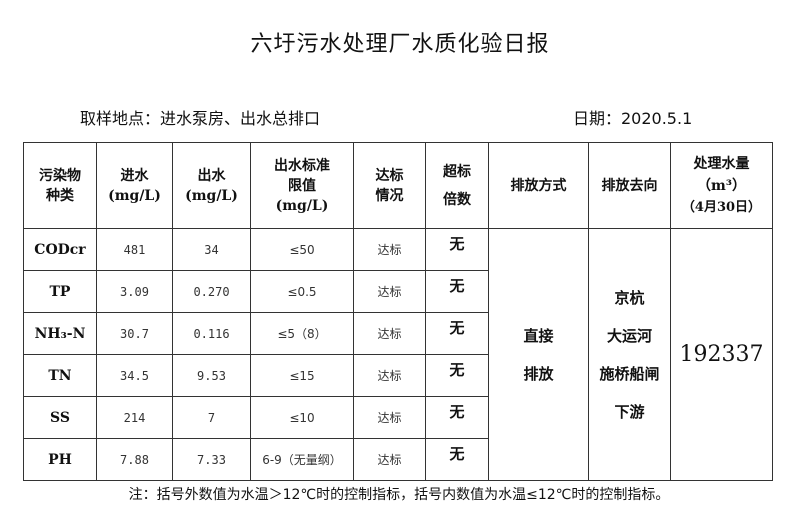 The height and width of the screenshot is (530, 800). I want to click on pollutant-name: TP, so click(60, 291).